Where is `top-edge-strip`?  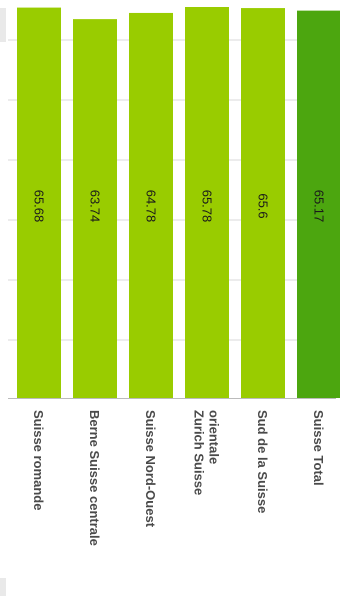
top-edge-strip is located at coordinates (3, 25).